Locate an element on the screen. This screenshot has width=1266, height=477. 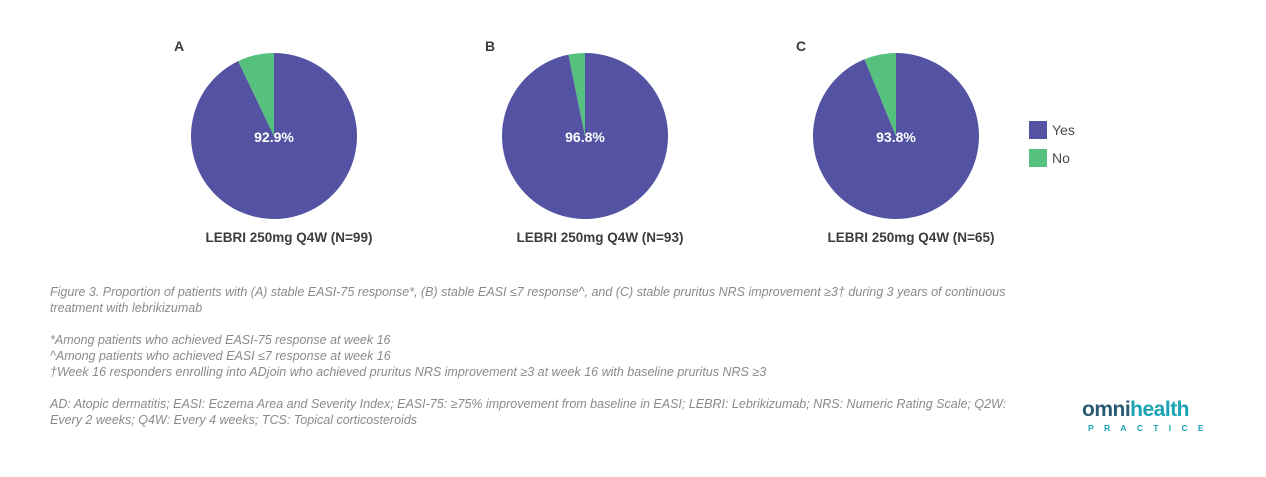
legend-label: No is located at coordinates (1061, 158).